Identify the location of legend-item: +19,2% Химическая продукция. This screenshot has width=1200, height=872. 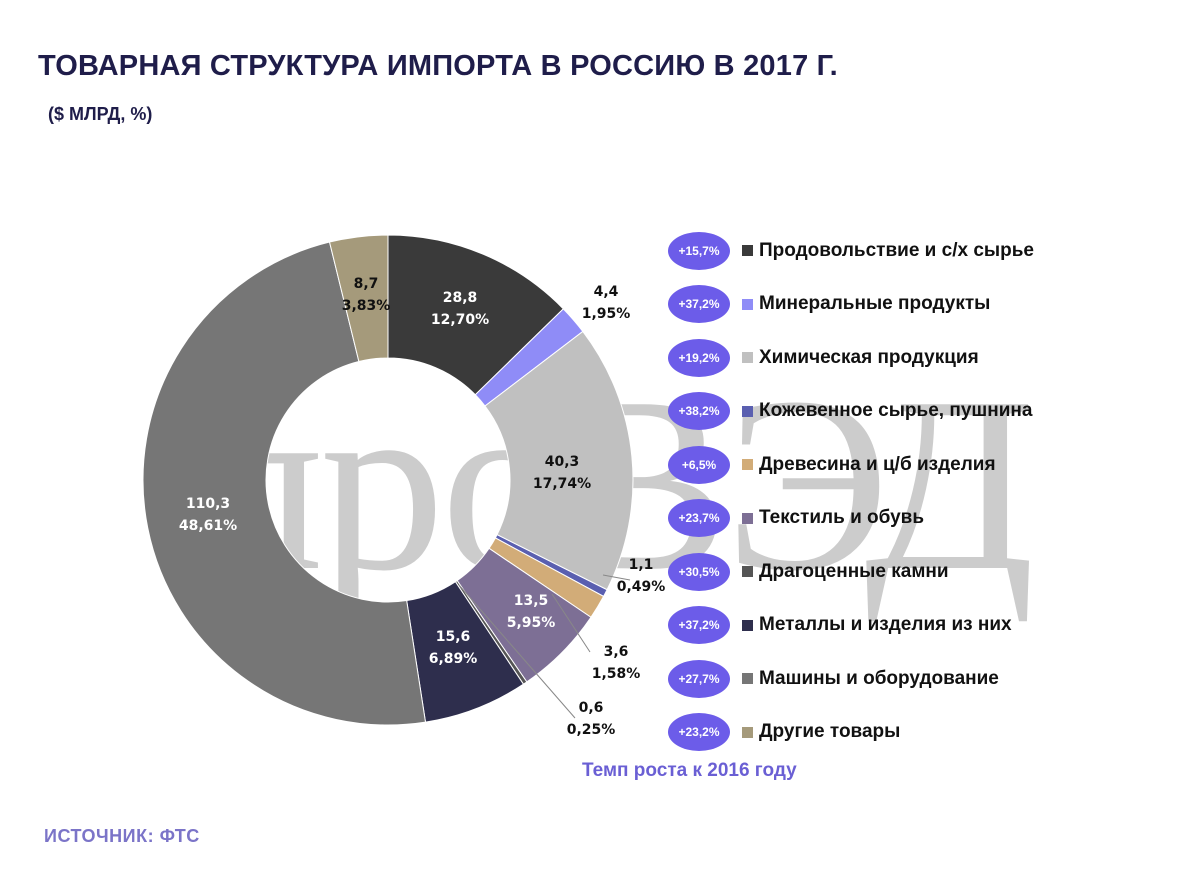
(928, 358).